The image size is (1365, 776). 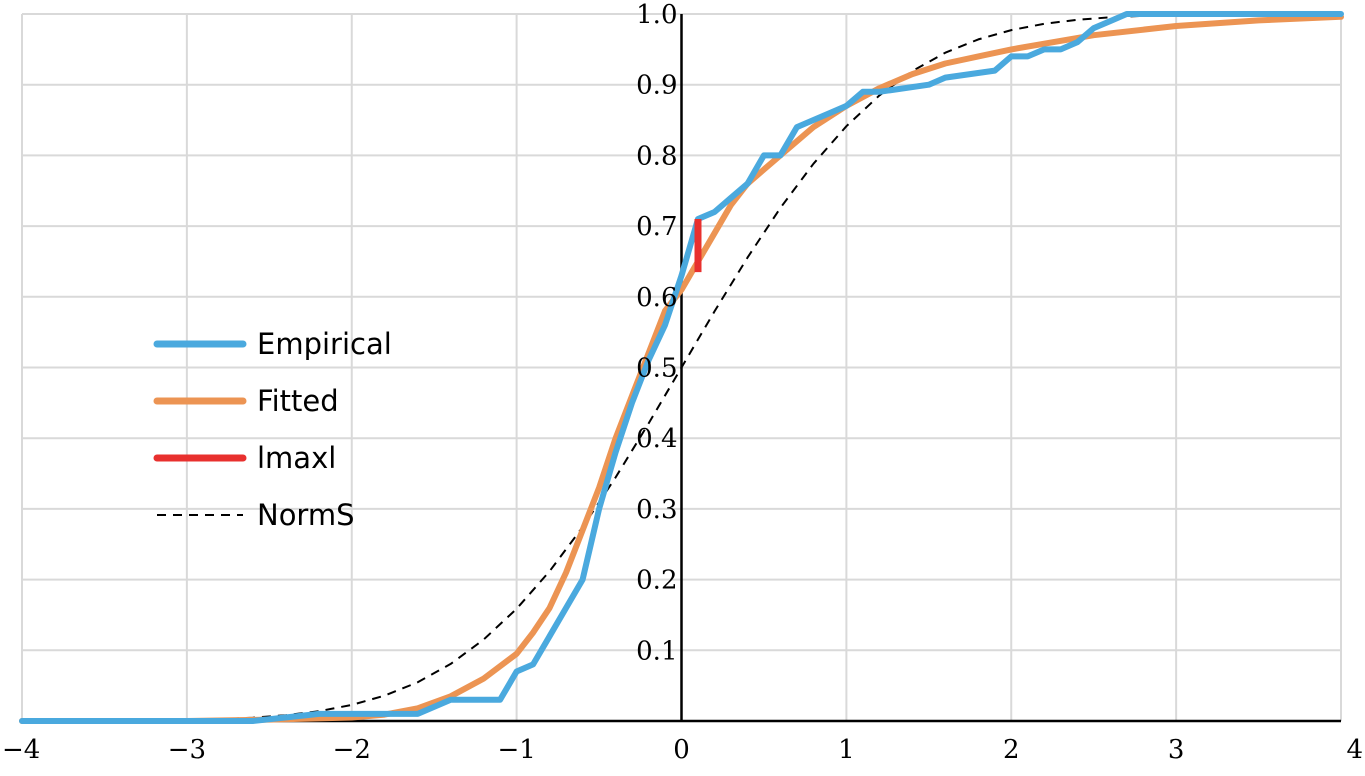 What do you see at coordinates (1176, 750) in the screenshot?
I see `x-tick-label: 3` at bounding box center [1176, 750].